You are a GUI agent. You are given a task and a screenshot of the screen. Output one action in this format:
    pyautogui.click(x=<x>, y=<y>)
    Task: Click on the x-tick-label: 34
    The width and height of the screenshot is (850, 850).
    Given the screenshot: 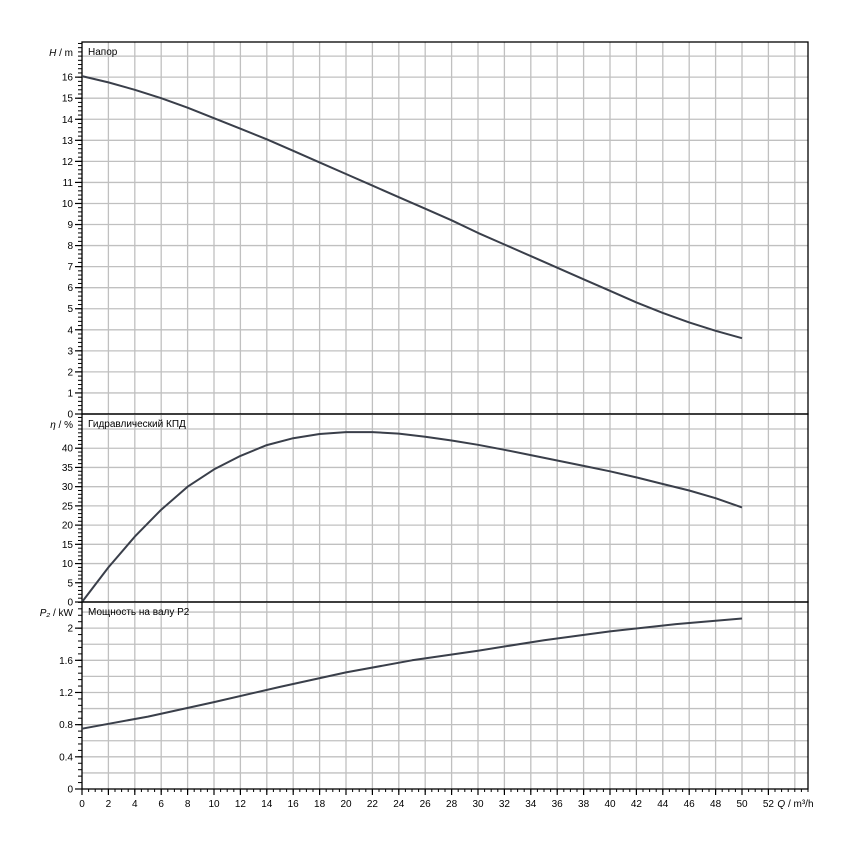 What is the action you would take?
    pyautogui.click(x=531, y=804)
    